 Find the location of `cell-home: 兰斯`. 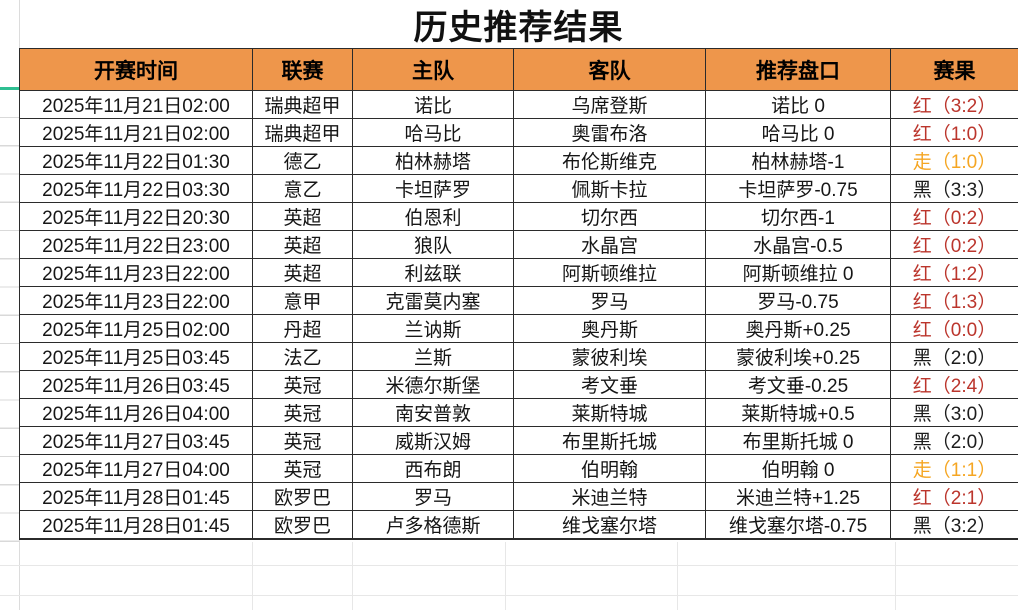

cell-home: 兰斯 is located at coordinates (433, 356).